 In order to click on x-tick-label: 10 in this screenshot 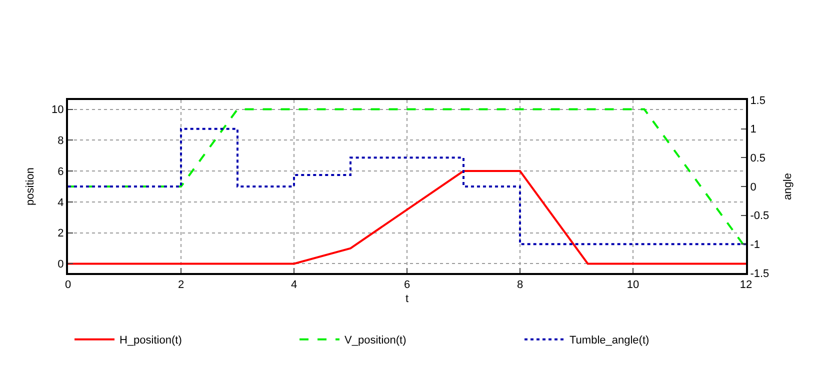, I will do `click(633, 285)`.